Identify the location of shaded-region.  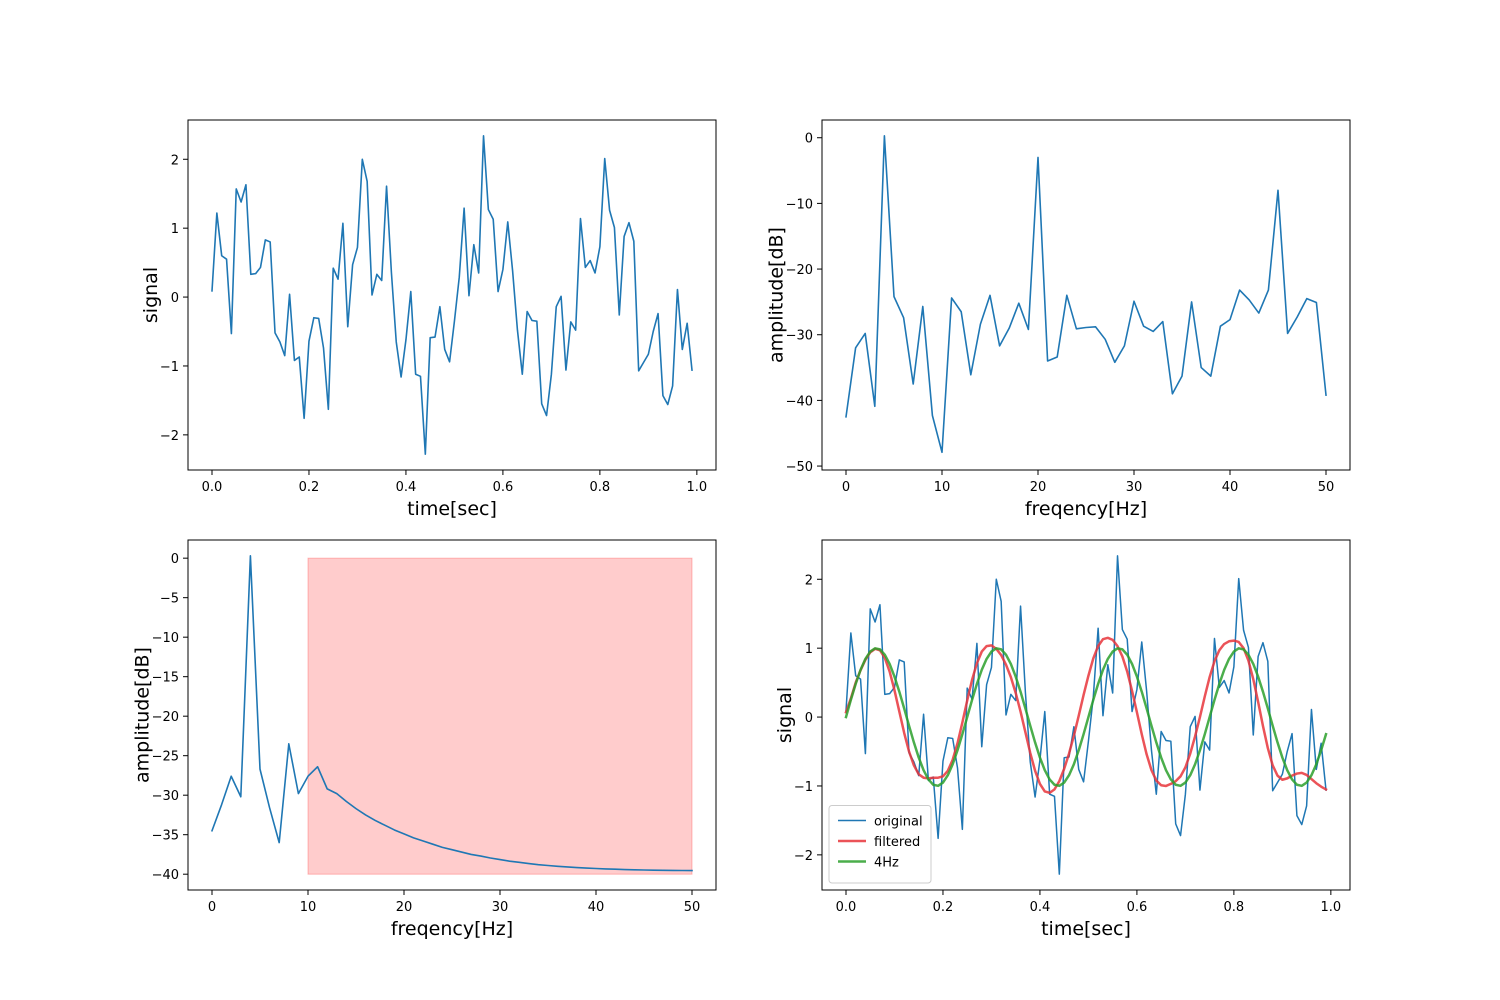
(500, 716).